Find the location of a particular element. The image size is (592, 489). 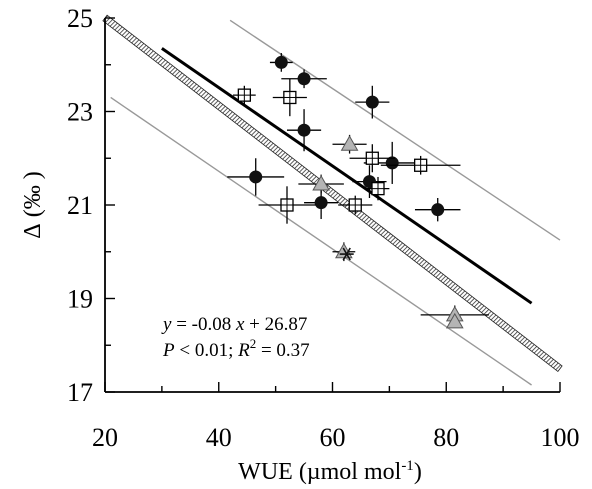

x-axis-title-superscript: -1 is located at coordinates (407, 466).